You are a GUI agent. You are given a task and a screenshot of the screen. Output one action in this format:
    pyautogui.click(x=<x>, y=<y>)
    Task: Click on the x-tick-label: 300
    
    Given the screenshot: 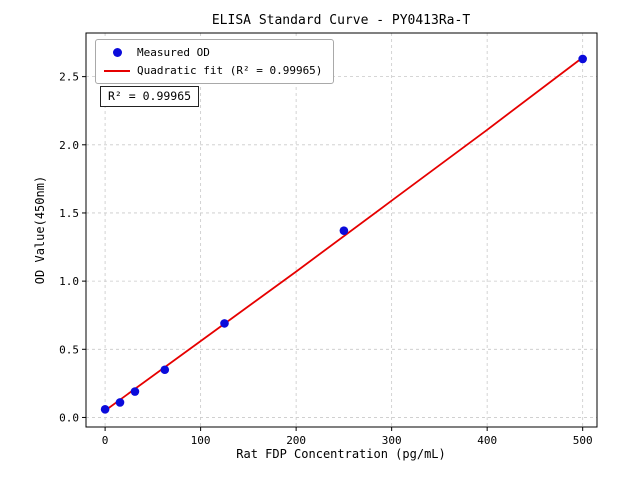 What is the action you would take?
    pyautogui.click(x=392, y=440)
    